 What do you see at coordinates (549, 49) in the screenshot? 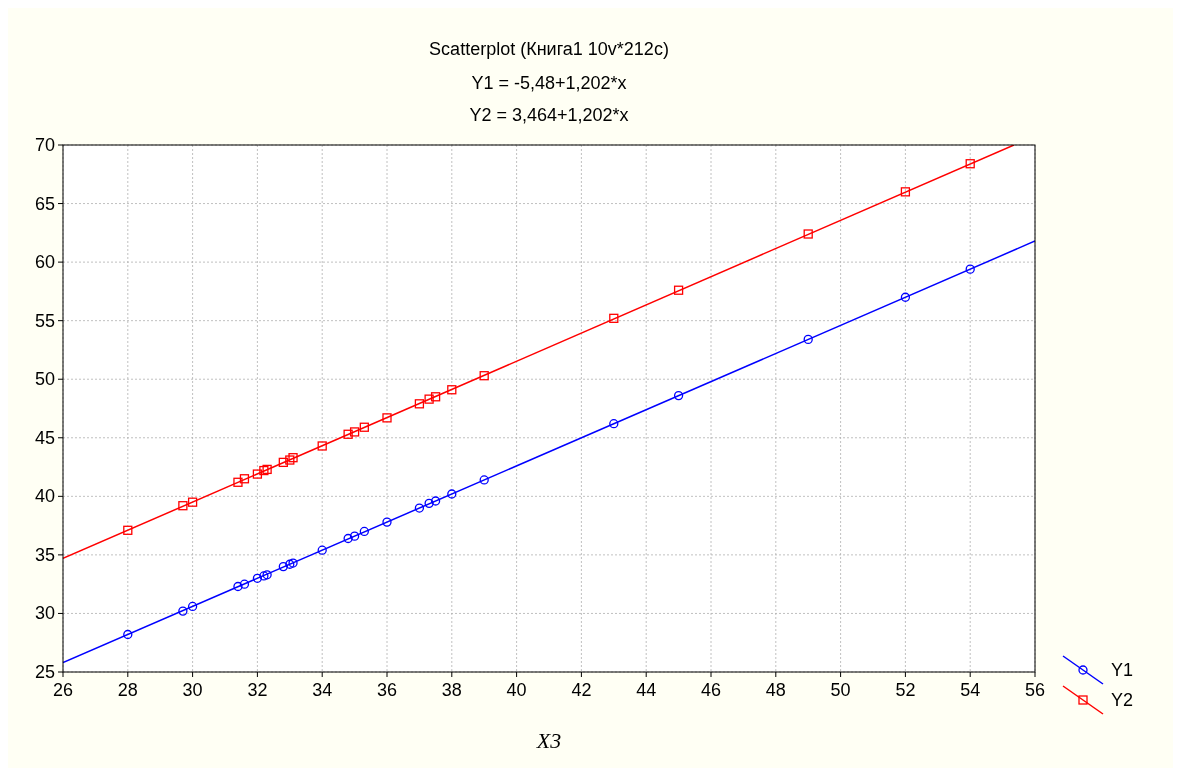
I see `chart-title: Scatterplot (Книга1 10v*212c)` at bounding box center [549, 49].